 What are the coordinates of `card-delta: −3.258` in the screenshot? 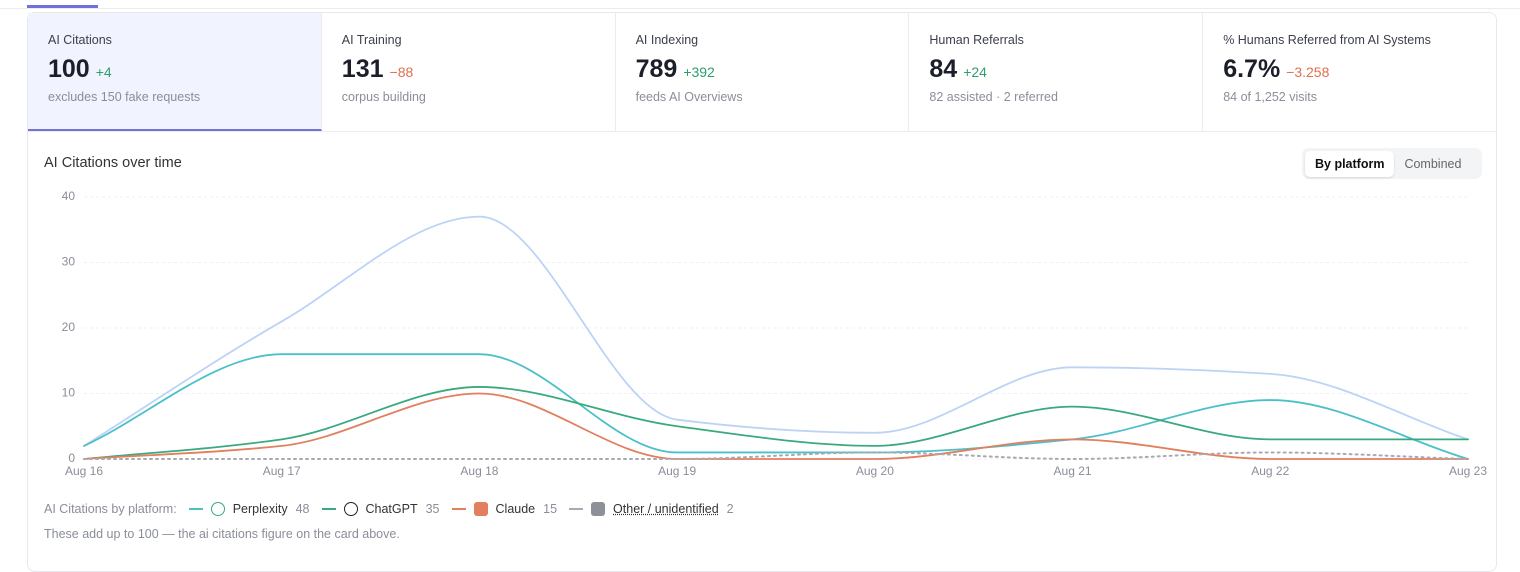 It's located at (1308, 72).